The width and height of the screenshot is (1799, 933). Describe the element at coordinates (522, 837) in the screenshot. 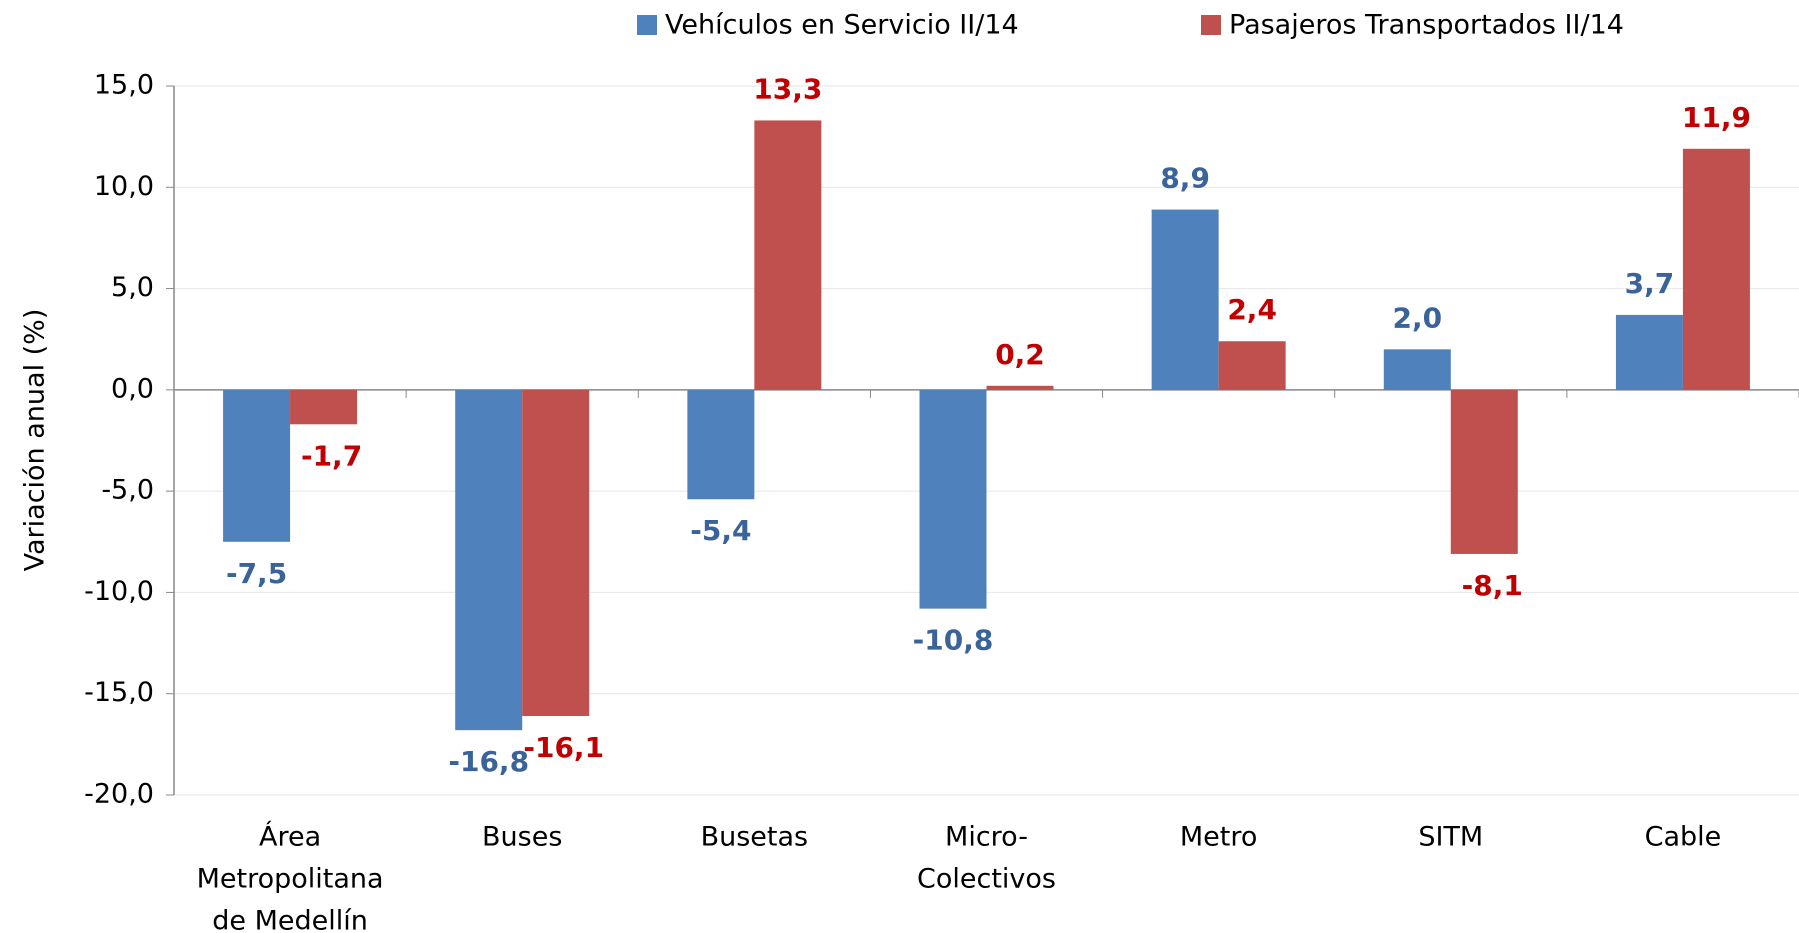

I see `x-tick-label: Buses` at that location.